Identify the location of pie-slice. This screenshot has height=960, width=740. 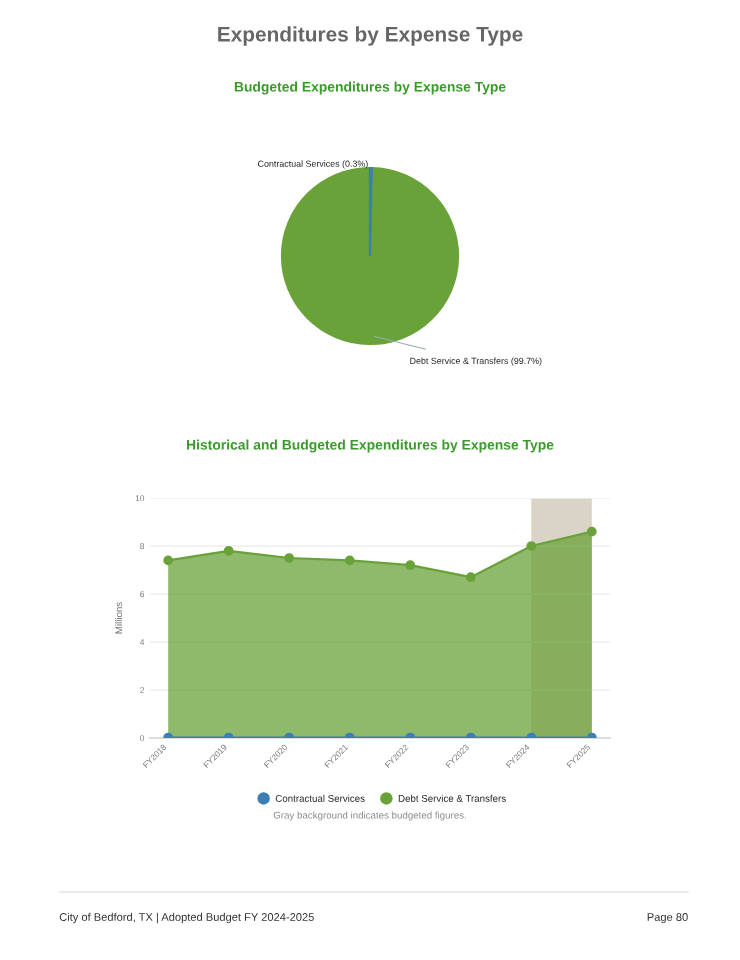
(370, 256).